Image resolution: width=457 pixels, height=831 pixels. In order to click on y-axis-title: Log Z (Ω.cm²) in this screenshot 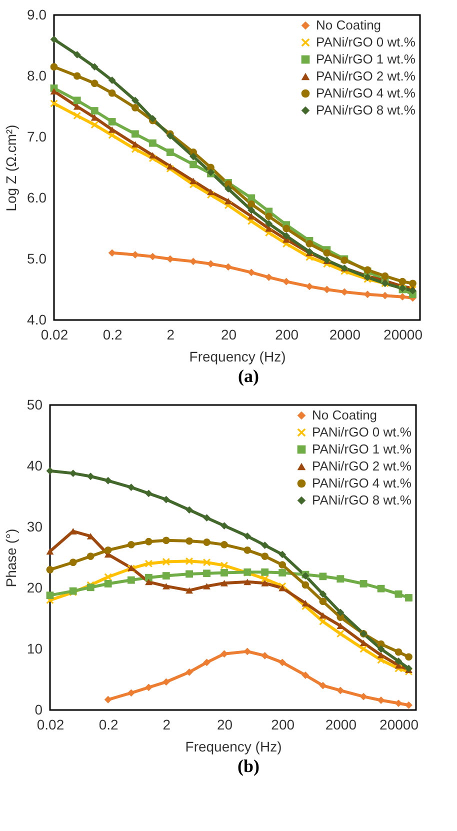, I will do `click(11, 168)`.